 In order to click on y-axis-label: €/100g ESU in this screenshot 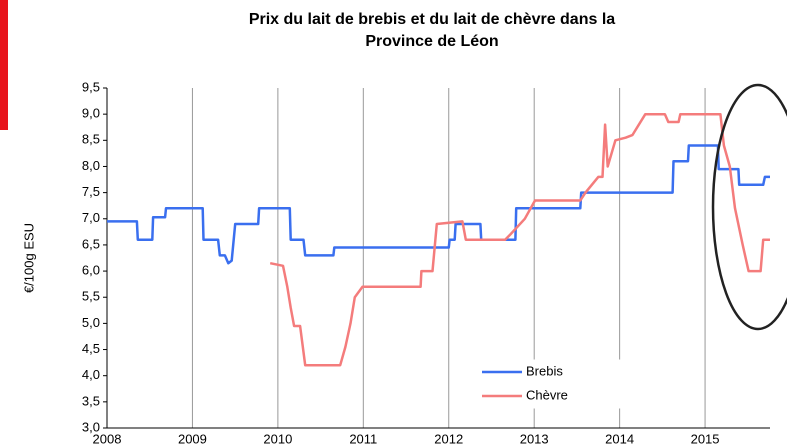, I will do `click(28, 258)`.